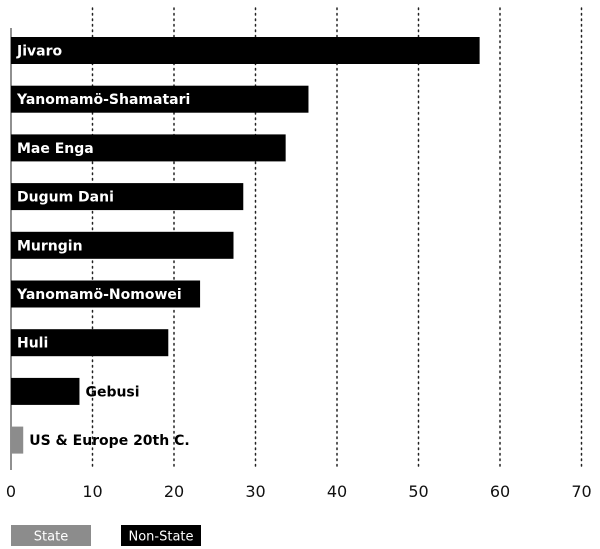  I want to click on bar-us-europe-20th-c, so click(17, 440).